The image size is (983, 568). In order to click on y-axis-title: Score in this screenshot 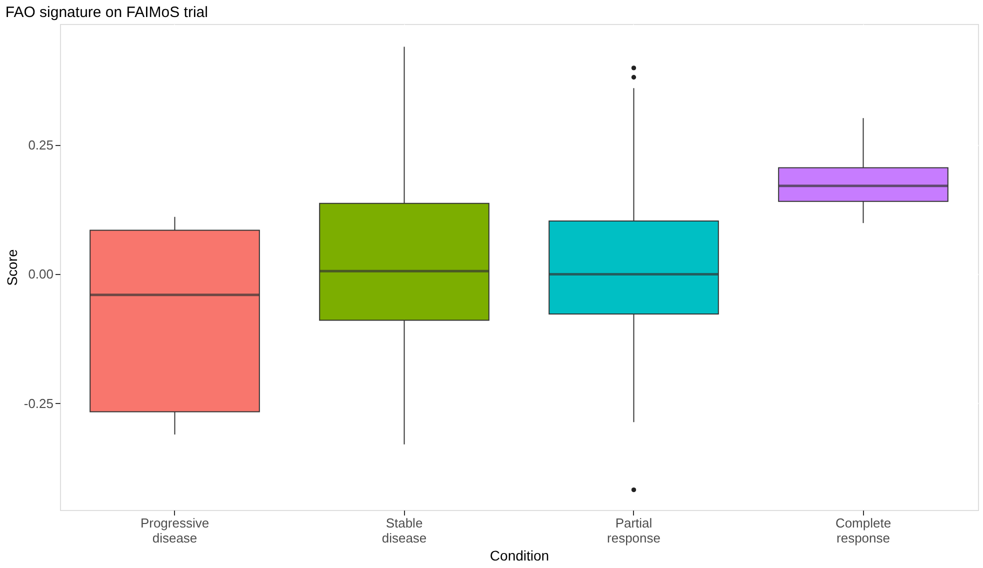, I will do `click(12, 267)`.